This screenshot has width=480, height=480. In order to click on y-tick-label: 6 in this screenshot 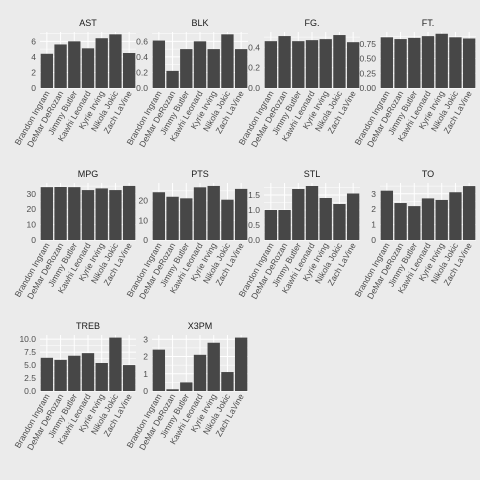, I will do `click(33, 41)`.